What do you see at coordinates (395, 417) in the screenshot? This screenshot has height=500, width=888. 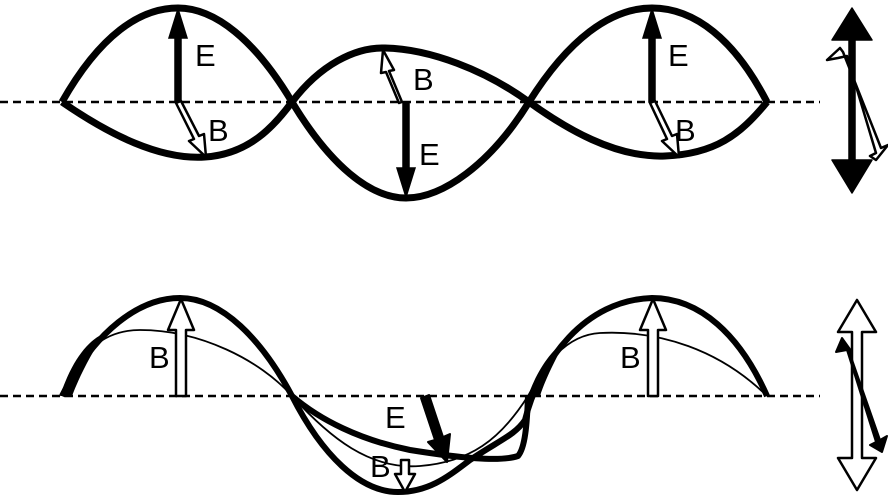 I see `bottom-center-e-label: E` at bounding box center [395, 417].